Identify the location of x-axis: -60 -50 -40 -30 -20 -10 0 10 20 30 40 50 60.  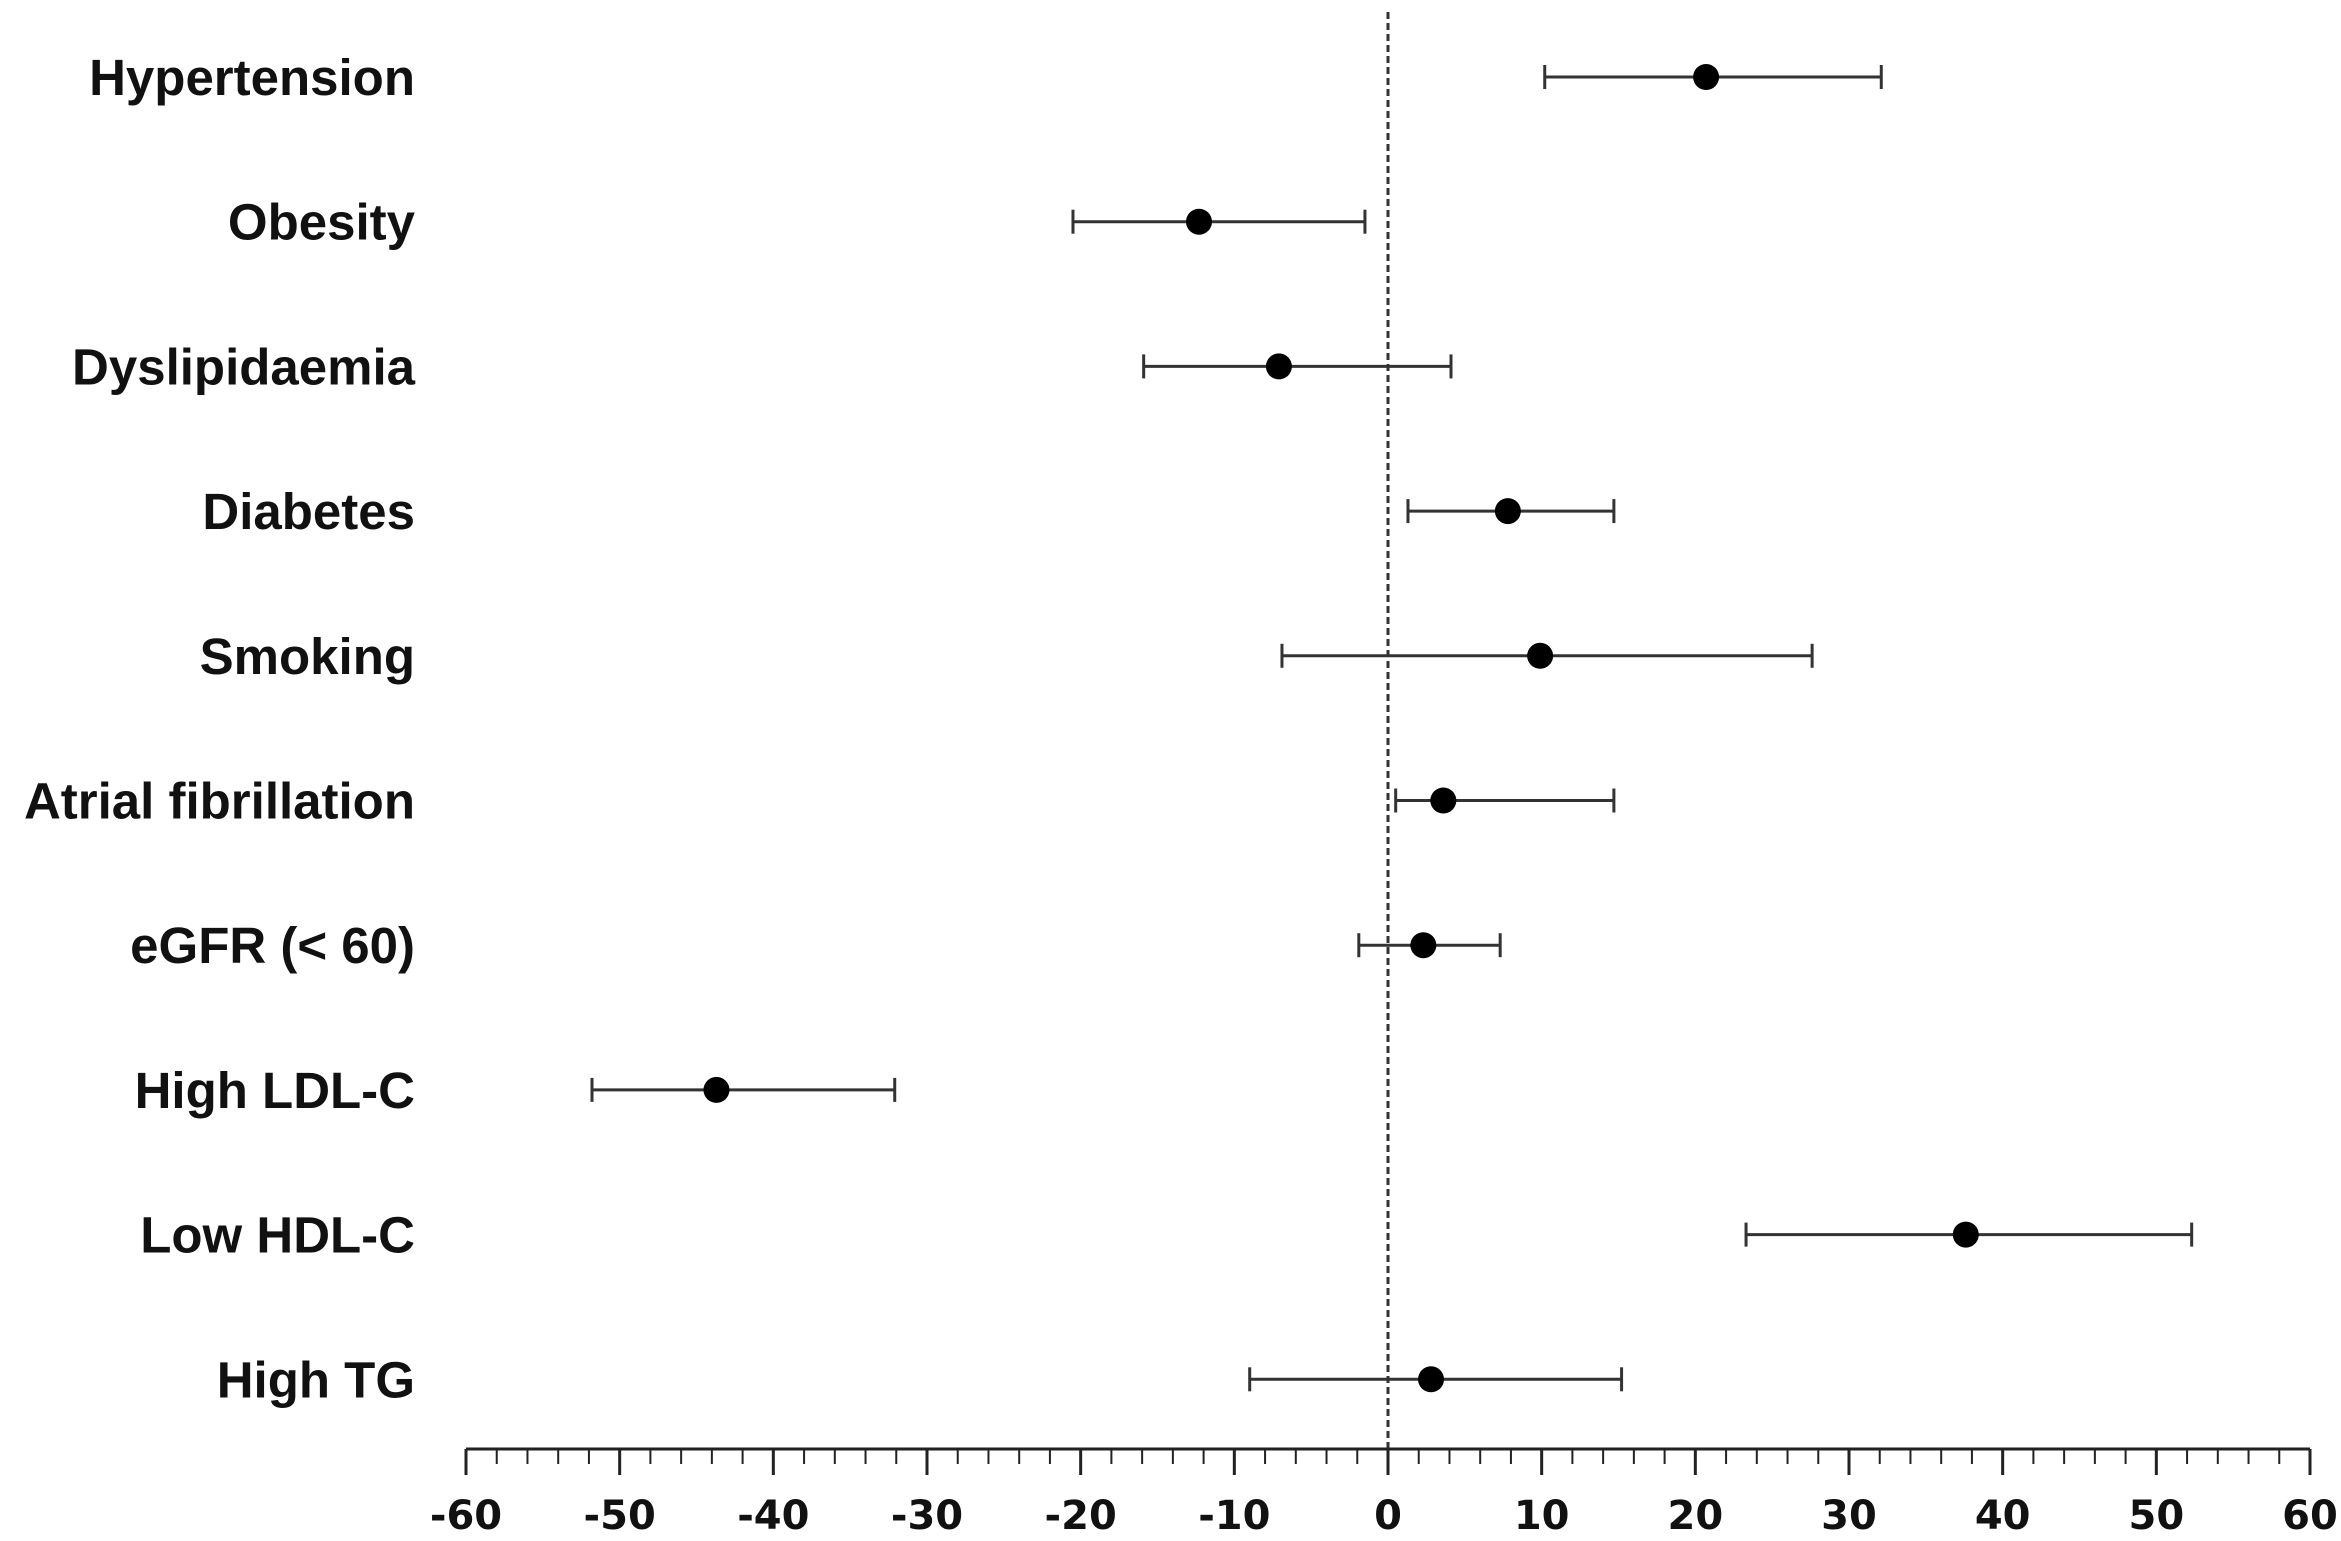
(1384, 1493).